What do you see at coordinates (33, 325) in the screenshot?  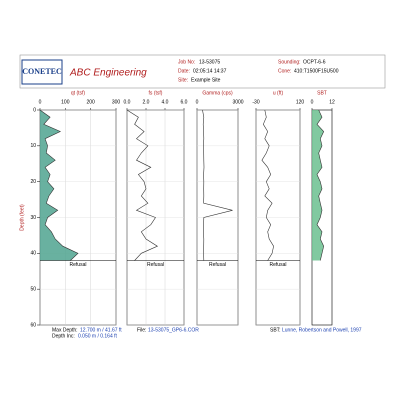 I see `y-tick-label: 60` at bounding box center [33, 325].